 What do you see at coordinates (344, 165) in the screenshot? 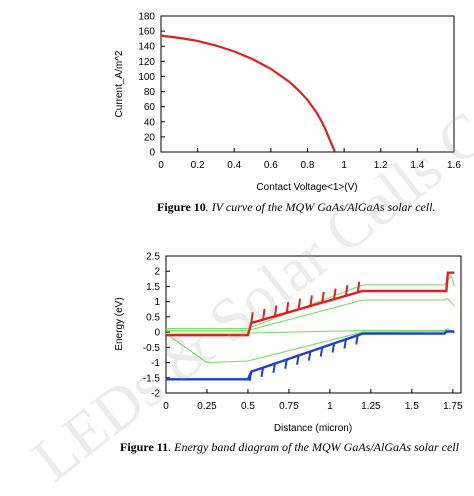
I see `figure10-x-tick-label: 1` at bounding box center [344, 165].